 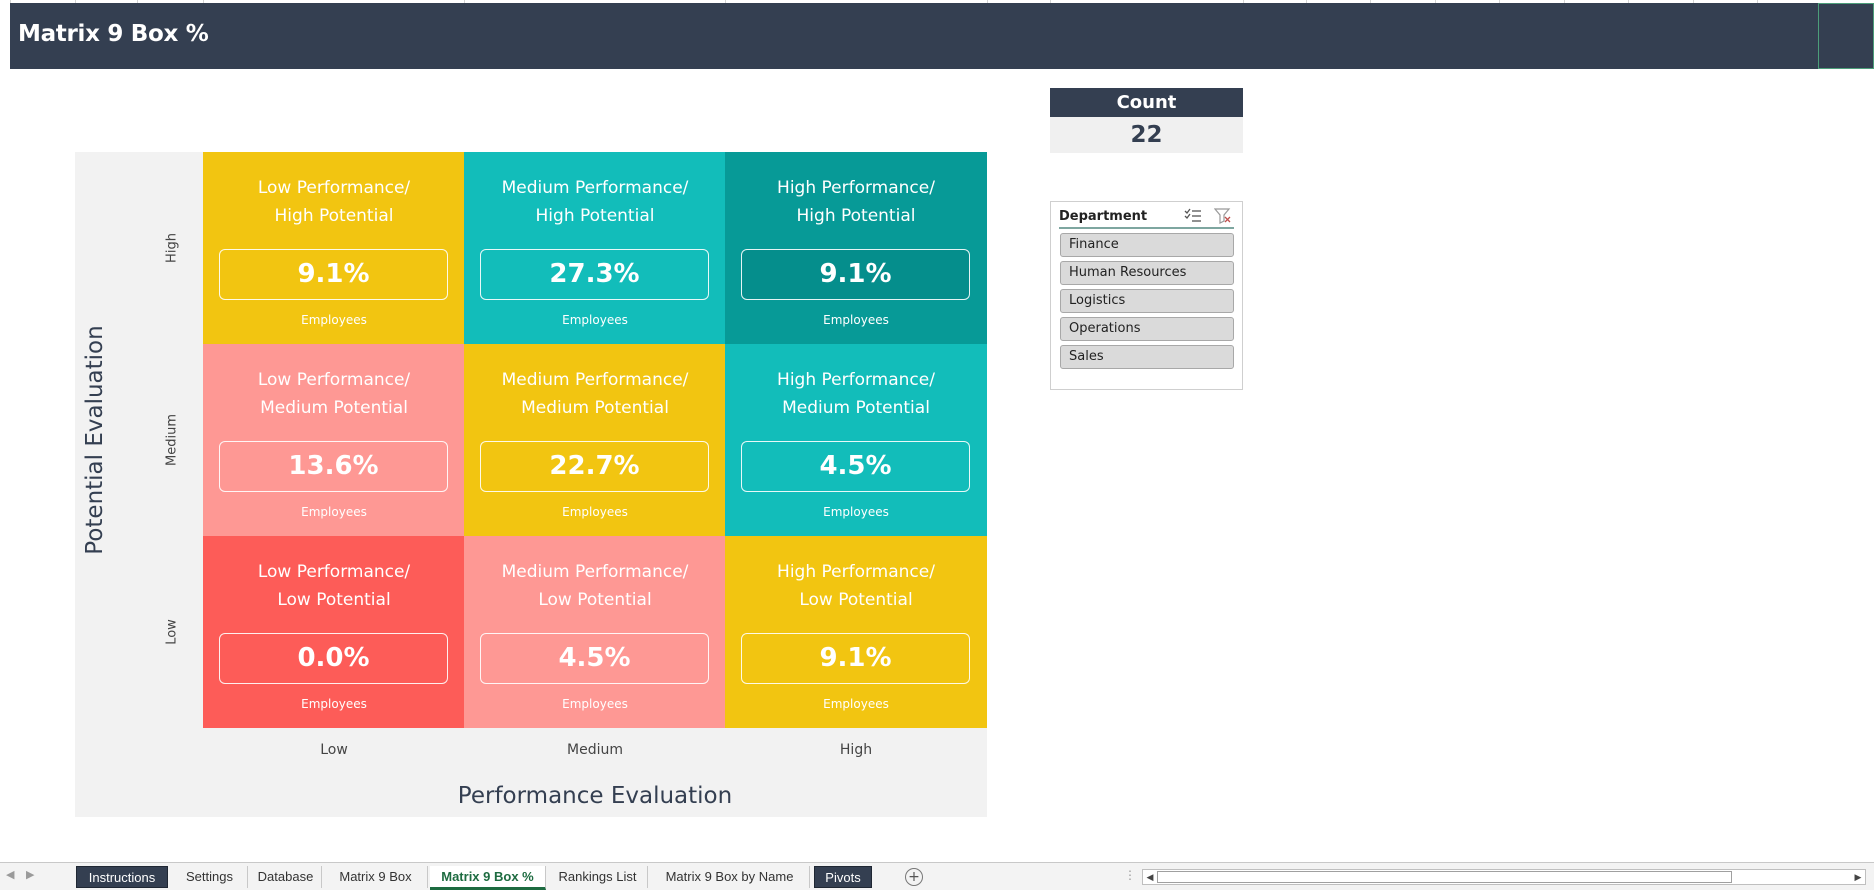 I want to click on cell-title: Low Performance/ Medium Potential, so click(x=334, y=394).